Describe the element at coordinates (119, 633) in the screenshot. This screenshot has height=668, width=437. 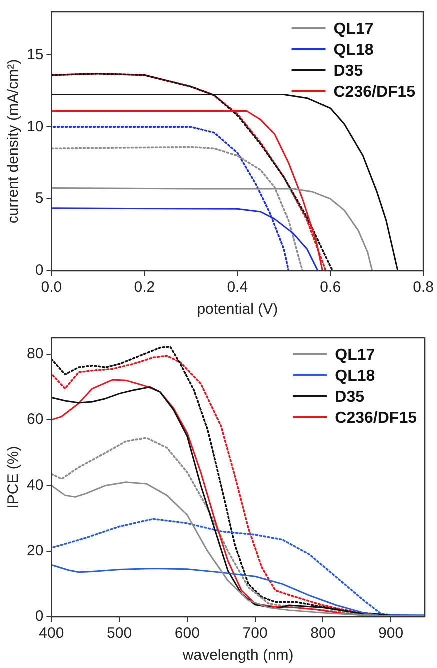
I see `x-tick-label: 500` at that location.